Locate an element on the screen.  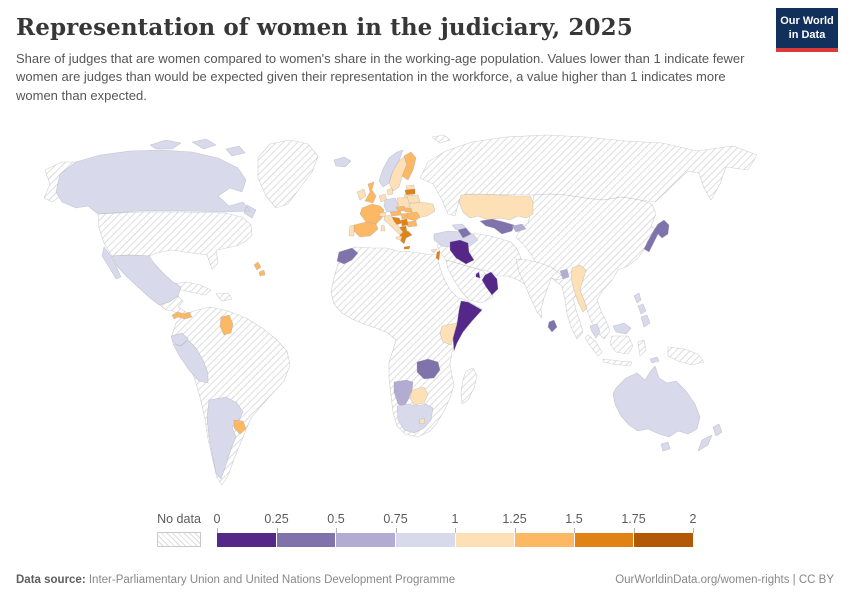
country-greece is located at coordinates (406, 240).